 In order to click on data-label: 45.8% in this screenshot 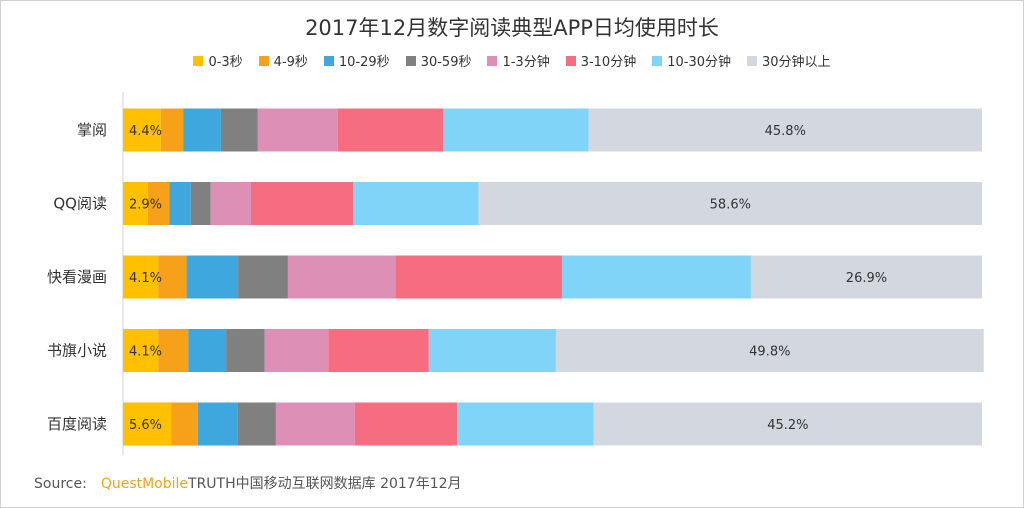, I will do `click(785, 131)`.